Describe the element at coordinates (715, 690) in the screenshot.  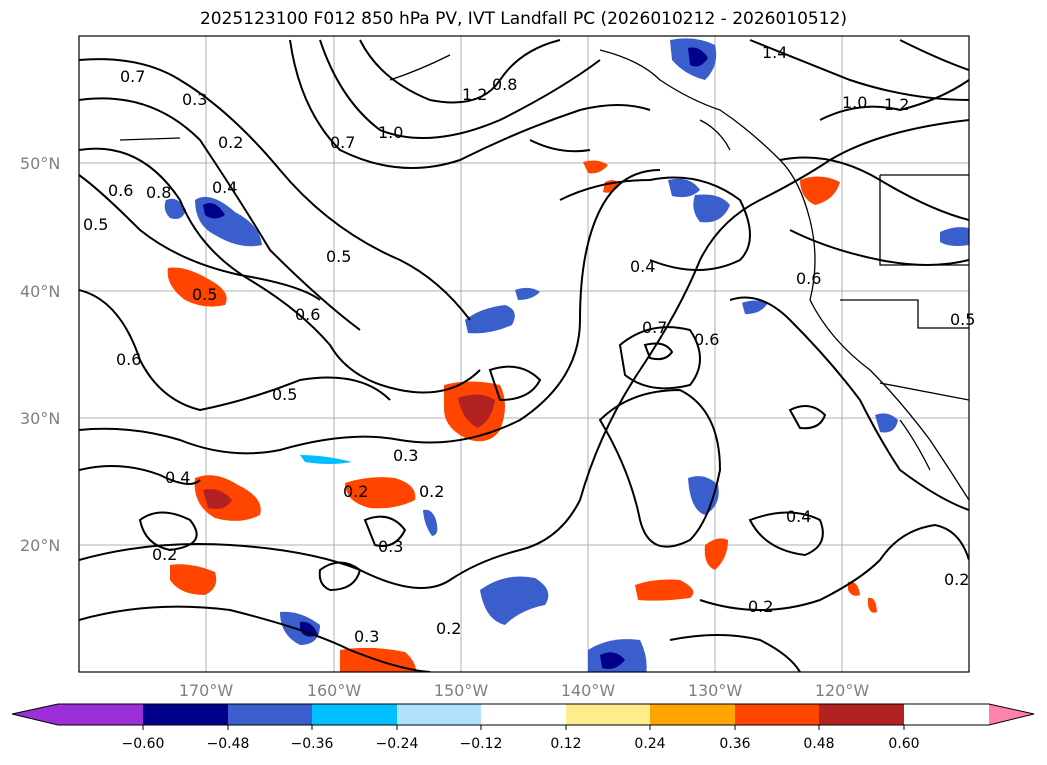
I see `lon-label-130w: 130°W` at that location.